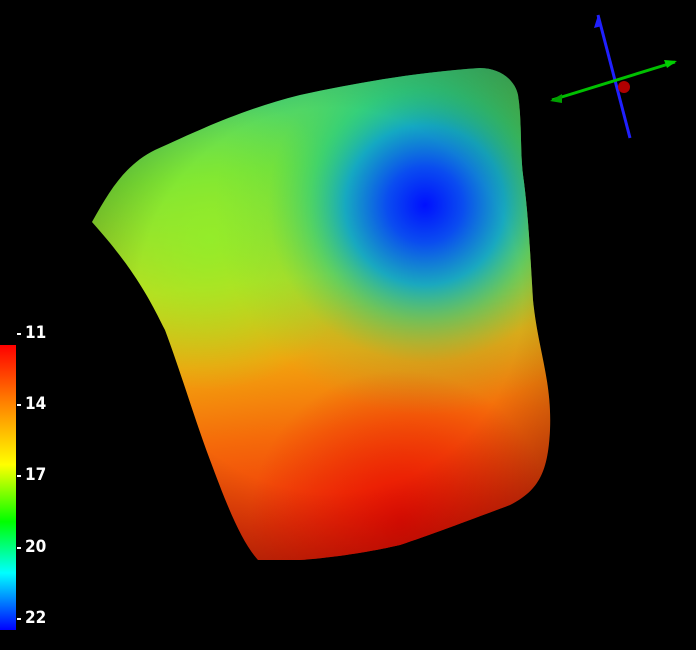 This screenshot has width=696, height=650. What do you see at coordinates (36, 475) in the screenshot?
I see `colorbar-tick-label: 17` at bounding box center [36, 475].